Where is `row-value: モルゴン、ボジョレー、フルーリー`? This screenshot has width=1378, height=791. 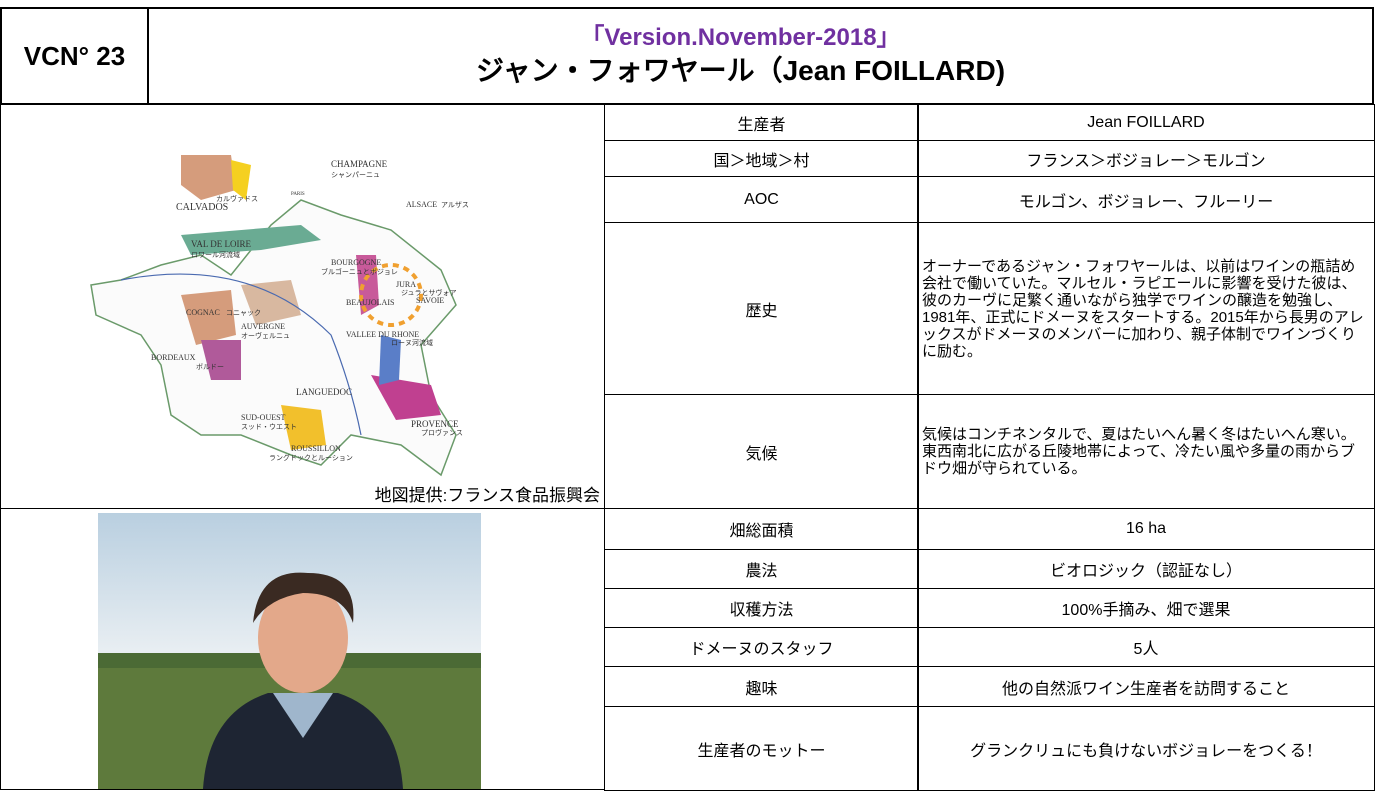
row-value: モルゴン、ボジョレー、フルーリー is located at coordinates (1146, 199).